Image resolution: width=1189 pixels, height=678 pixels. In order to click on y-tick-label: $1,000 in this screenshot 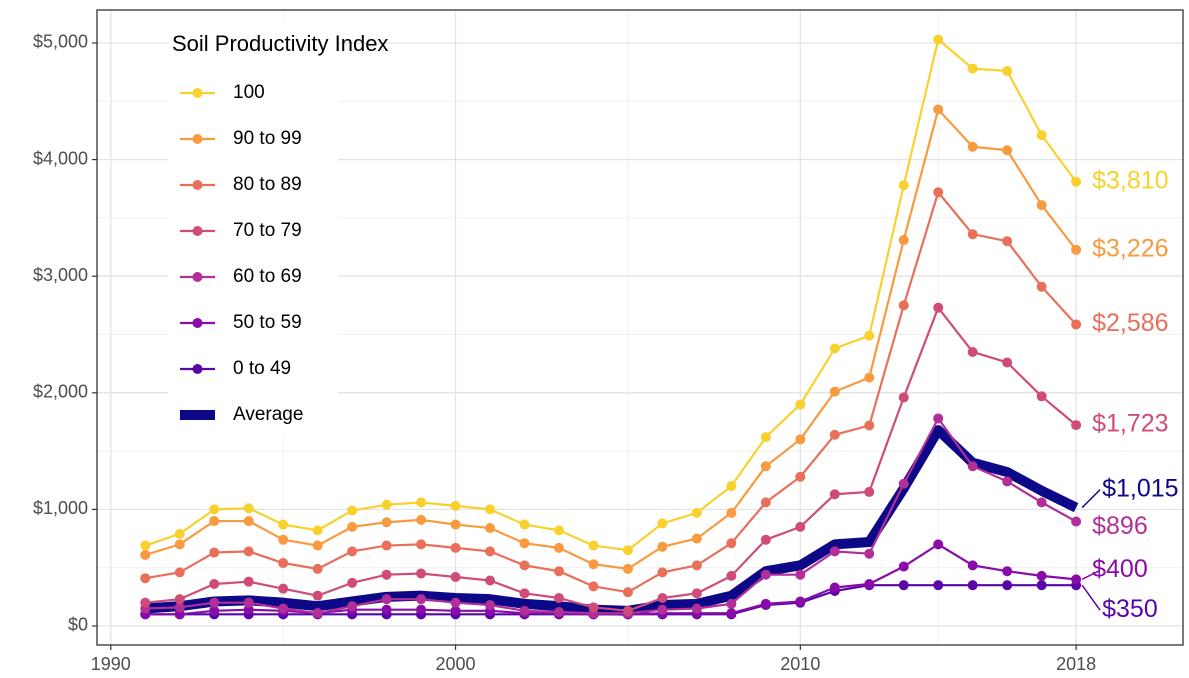, I will do `click(60, 508)`.